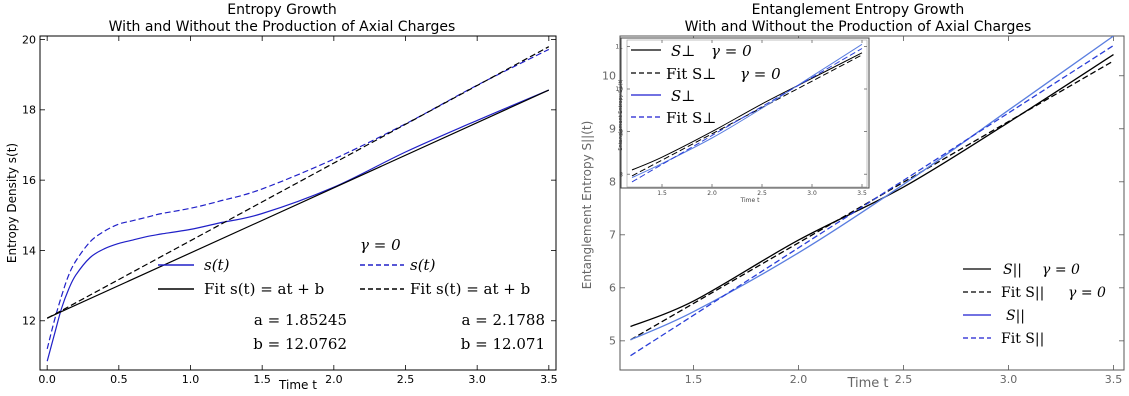 The width and height of the screenshot is (1129, 396). Describe the element at coordinates (503, 320) in the screenshot. I see `legend-a-value-gamma0: a = 2.1788` at that location.